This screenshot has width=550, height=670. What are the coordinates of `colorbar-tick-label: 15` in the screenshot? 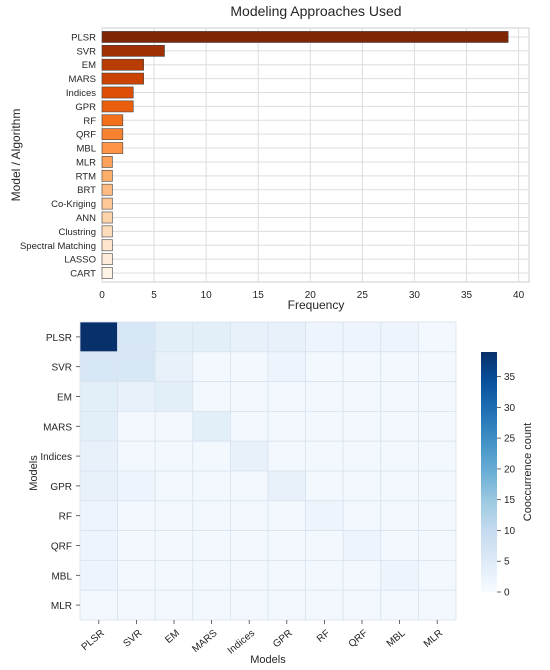 It's located at (510, 500).